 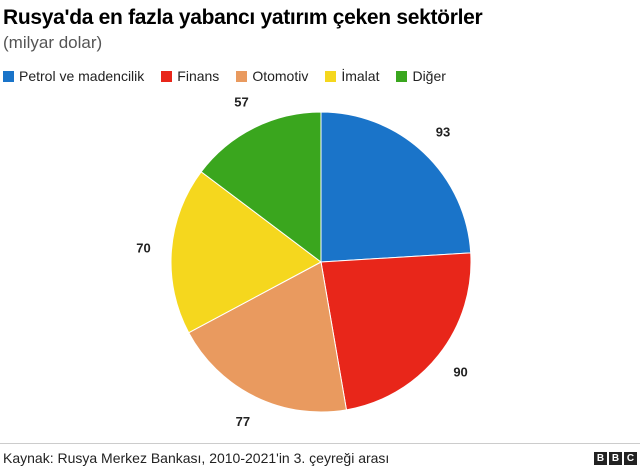 I want to click on legend-item-otomotiv: Otomotiv, so click(x=272, y=76).